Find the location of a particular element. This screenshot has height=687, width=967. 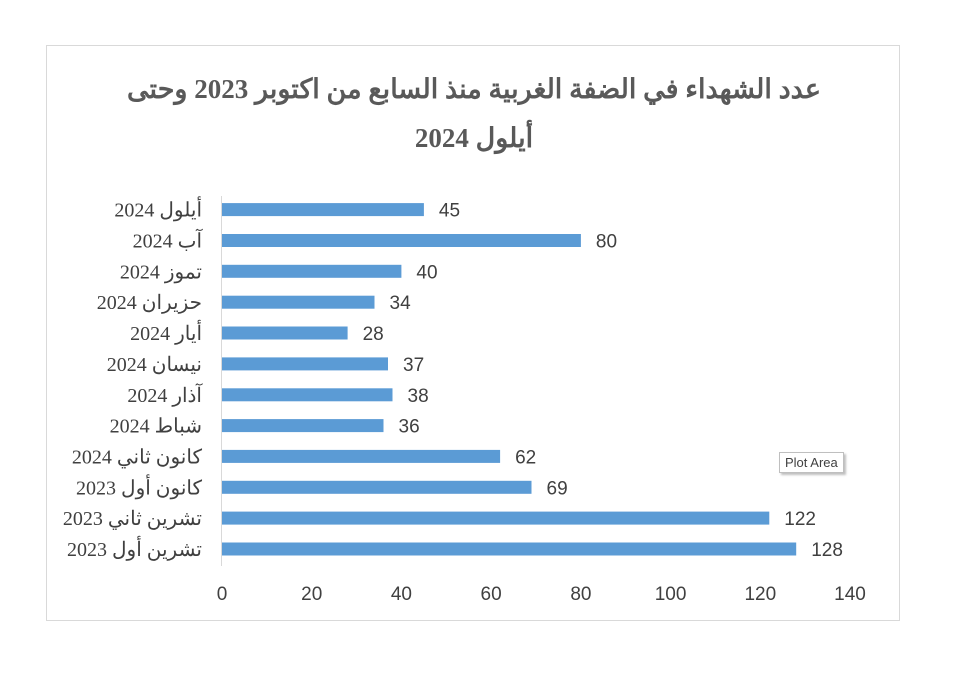

category-label: أيلول 2024 is located at coordinates (158, 209).